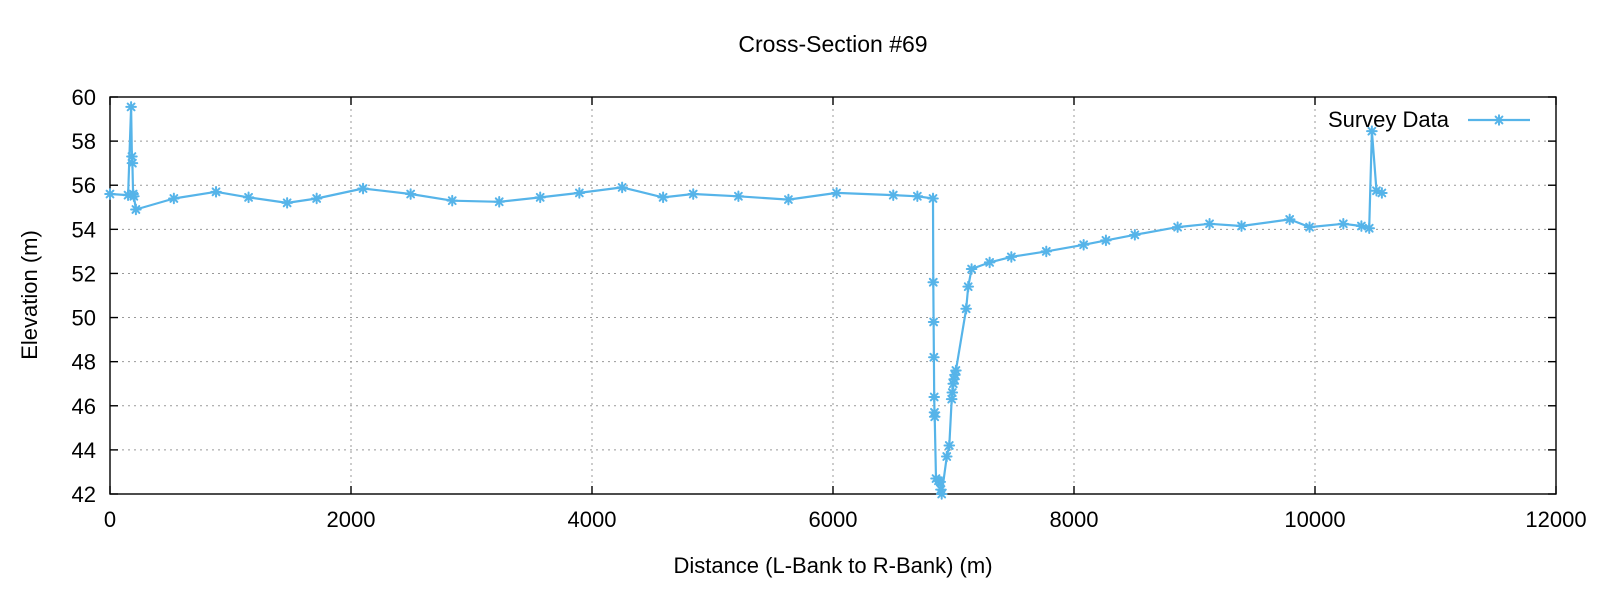 This screenshot has height=600, width=1600. What do you see at coordinates (84, 273) in the screenshot?
I see `y-tick-label: 52` at bounding box center [84, 273].